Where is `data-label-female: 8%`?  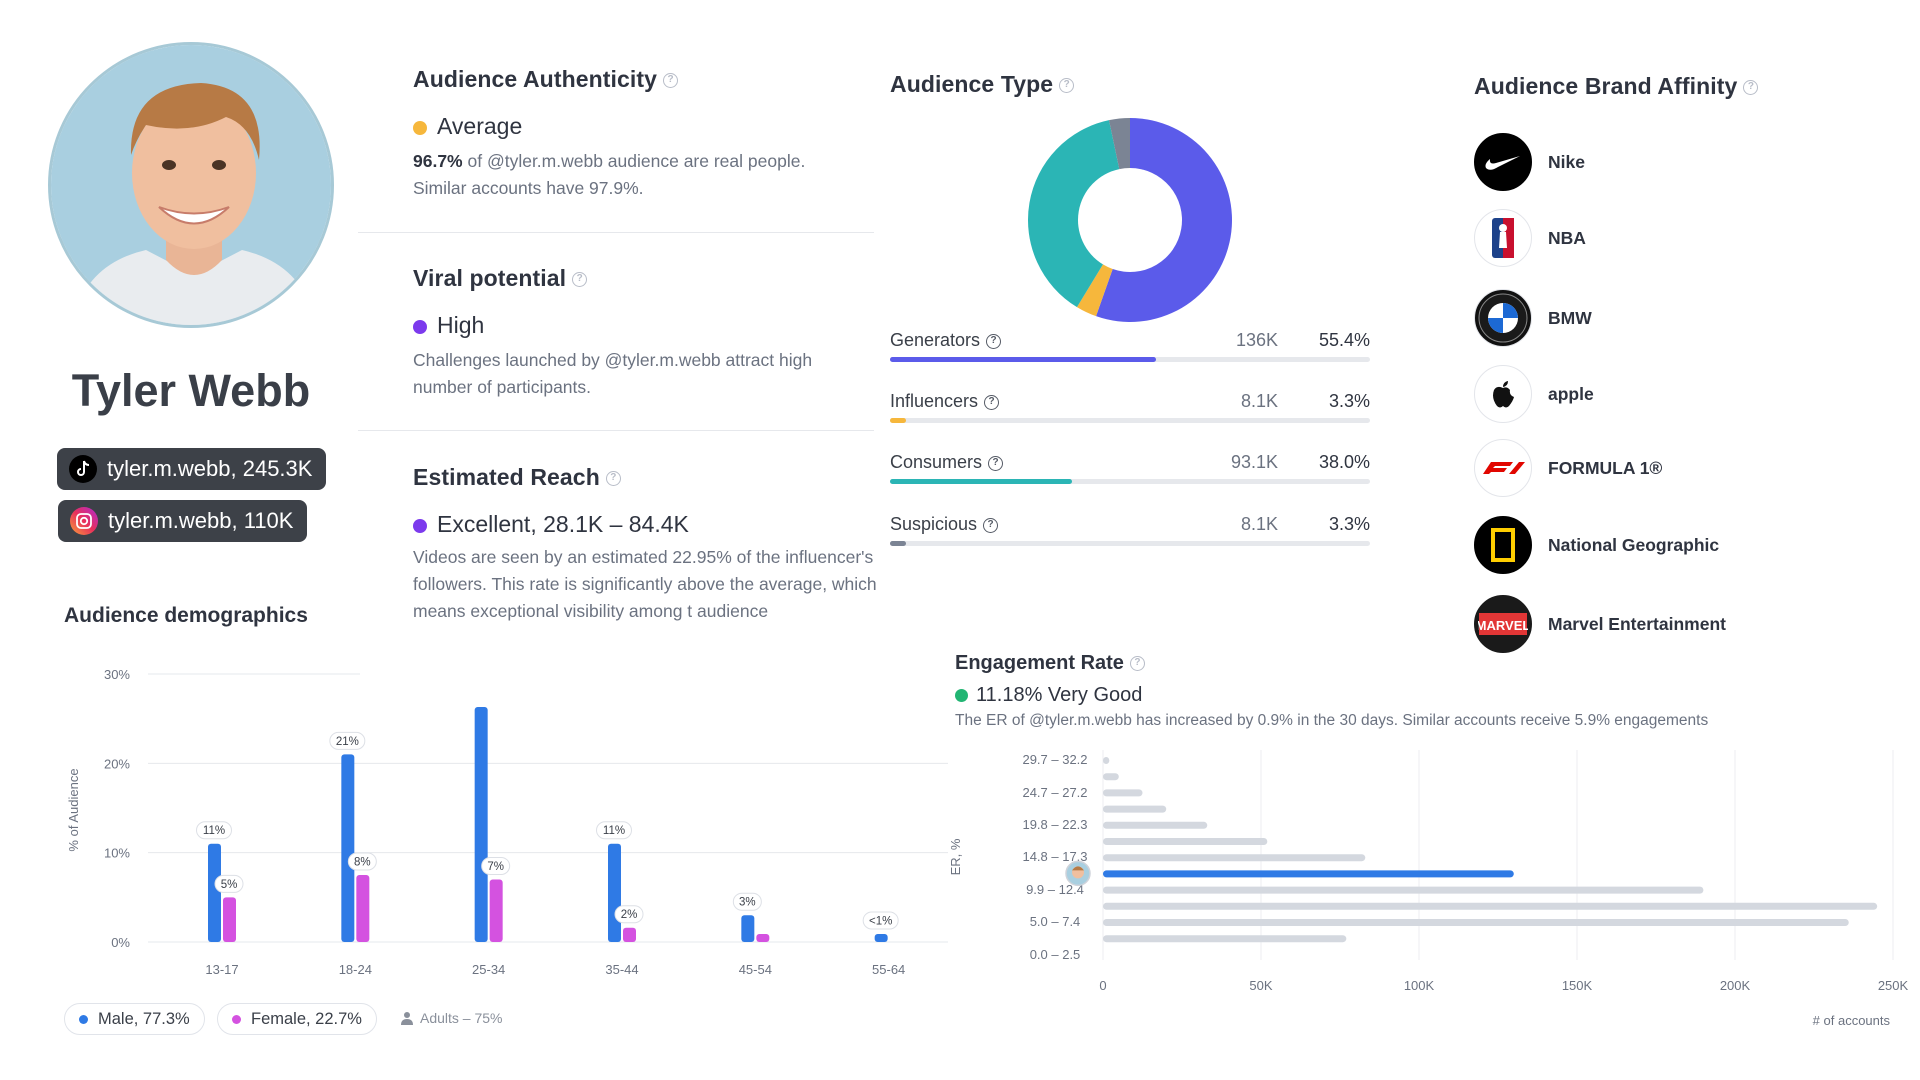 data-label-female: 8% is located at coordinates (362, 863).